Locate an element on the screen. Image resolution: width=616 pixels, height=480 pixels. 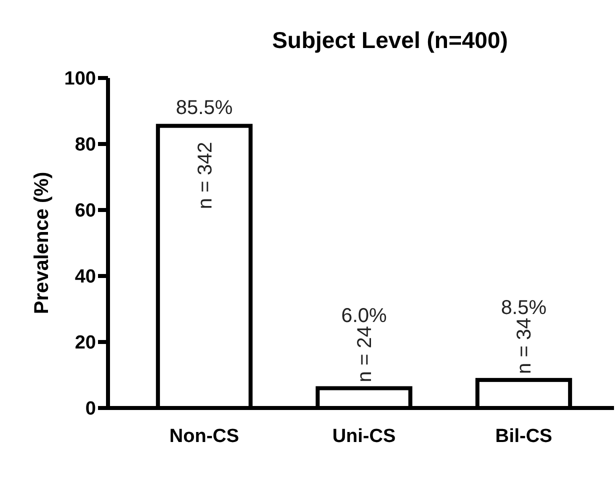
y-tick-label: 20 is located at coordinates (85, 343).